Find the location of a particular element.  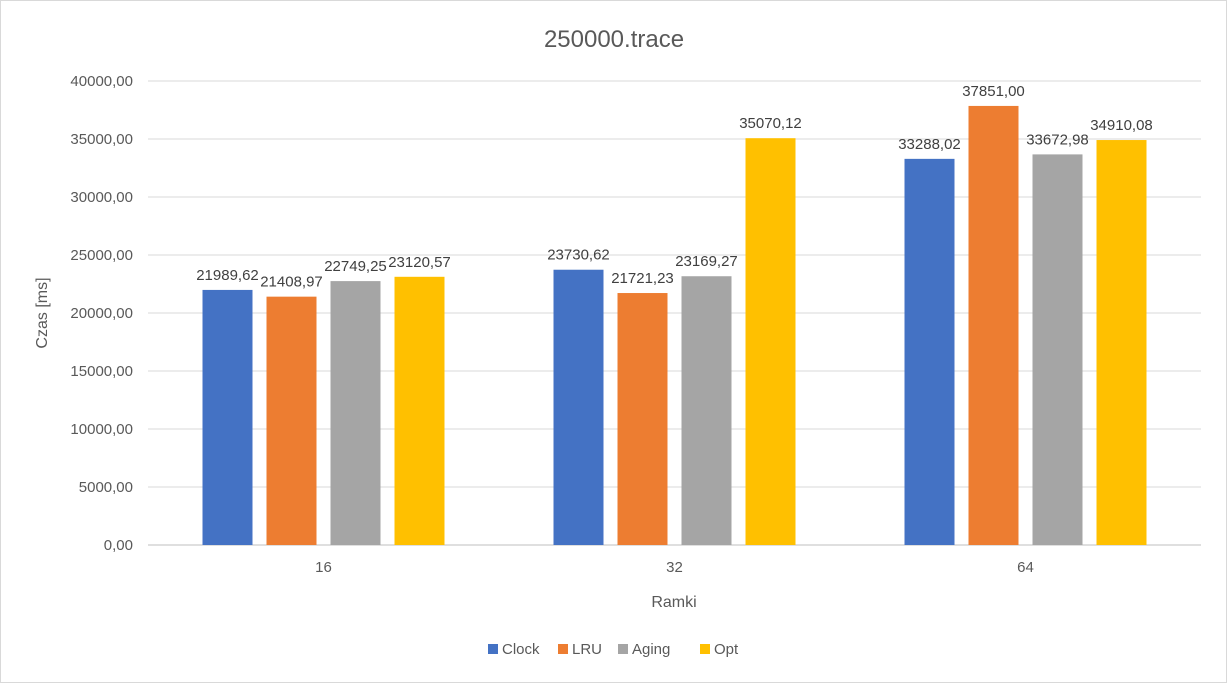

x-tick-label: 32 is located at coordinates (674, 567).